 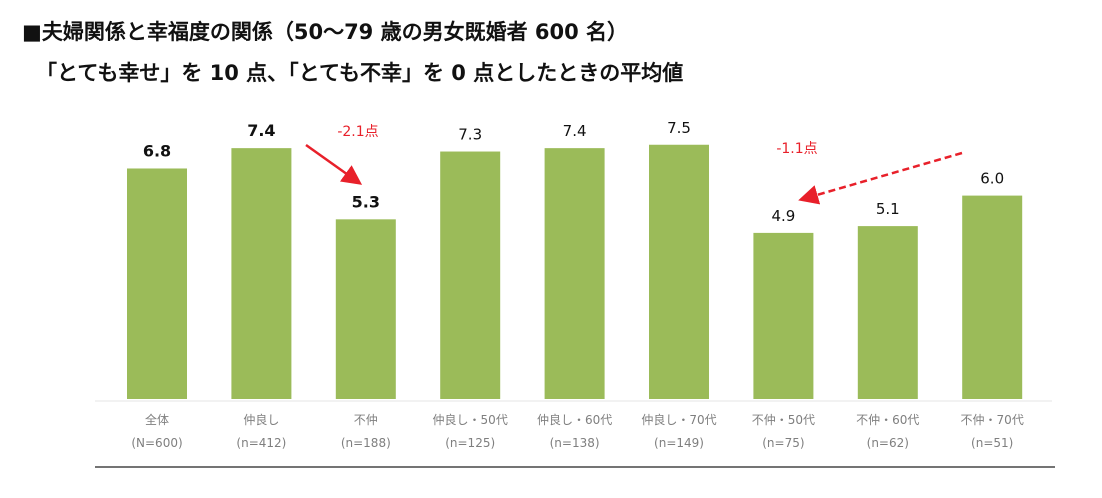 What do you see at coordinates (357, 132) in the screenshot?
I see `annotation-label: -2.1点` at bounding box center [357, 132].